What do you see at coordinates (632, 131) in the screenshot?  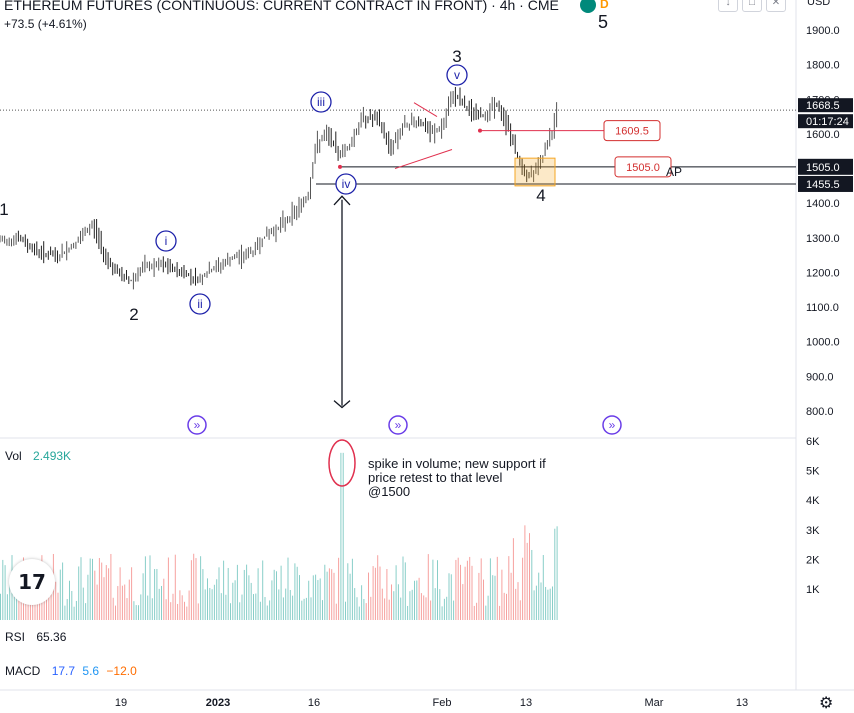 I see `price-label-box` at bounding box center [632, 131].